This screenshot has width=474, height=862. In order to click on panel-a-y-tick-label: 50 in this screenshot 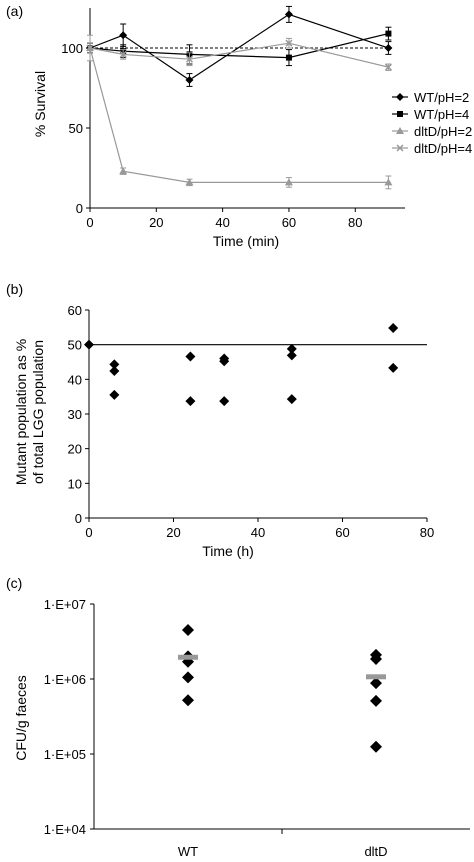, I will do `click(76, 128)`.